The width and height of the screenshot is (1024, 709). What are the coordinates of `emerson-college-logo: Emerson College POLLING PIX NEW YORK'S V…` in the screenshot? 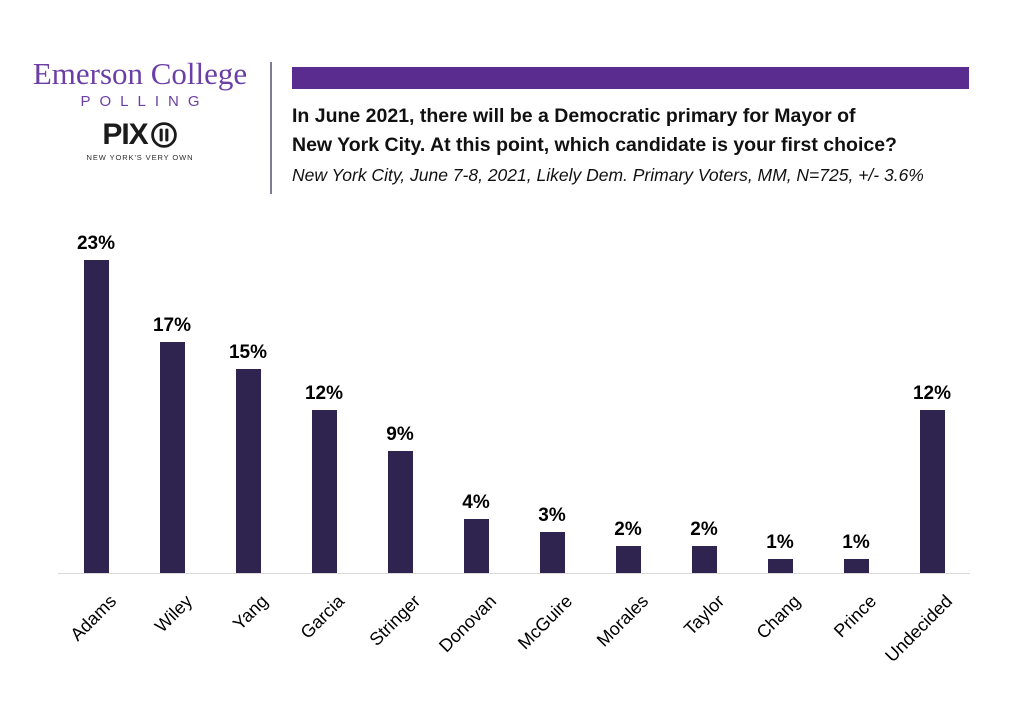 It's located at (140, 109).